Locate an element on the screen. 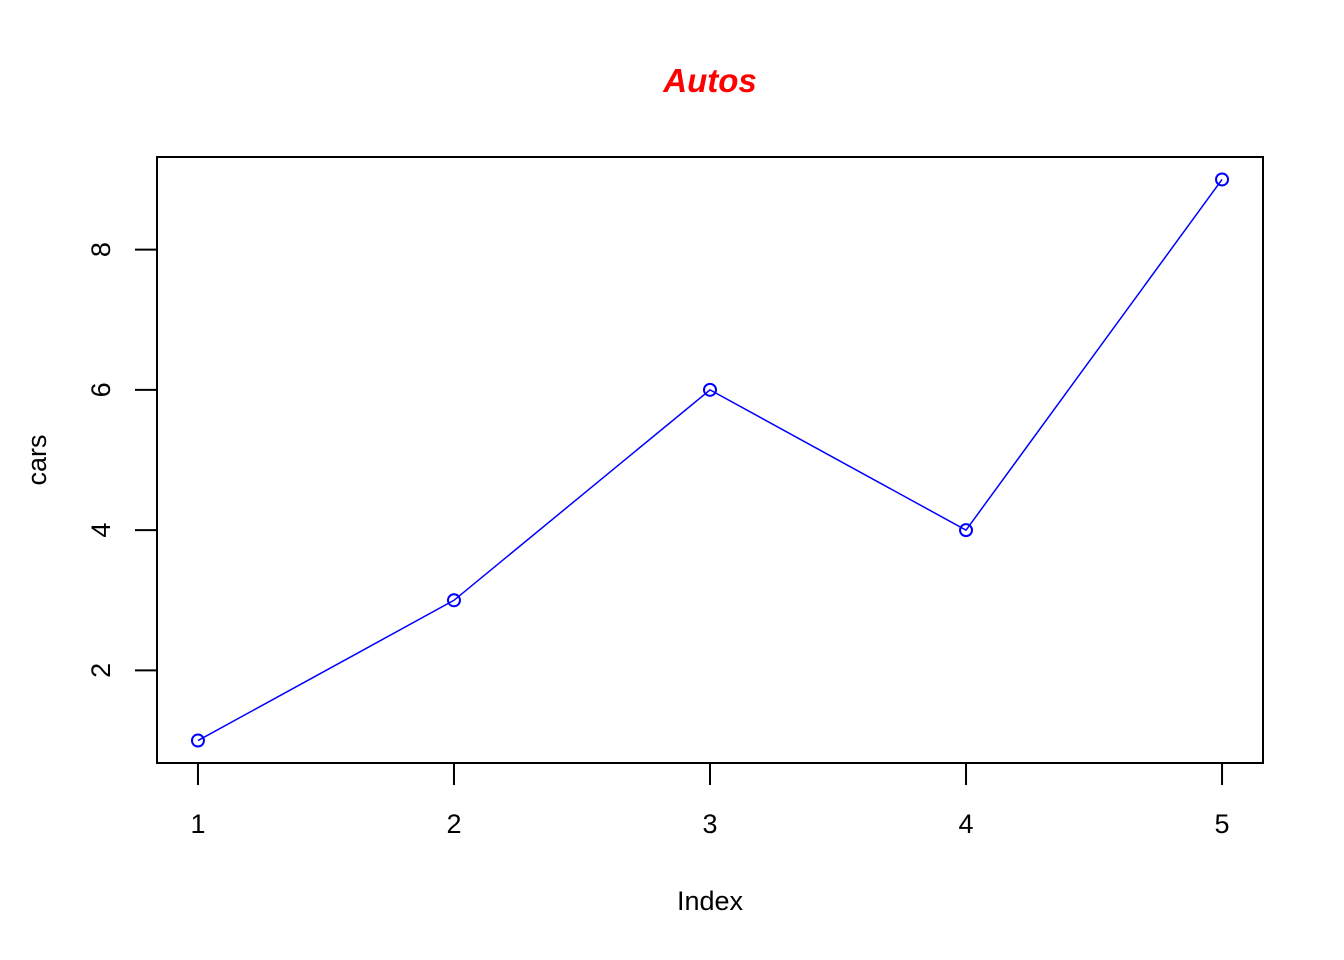 Image resolution: width=1344 pixels, height=960 pixels. x-tick-label: 2 is located at coordinates (453, 824).